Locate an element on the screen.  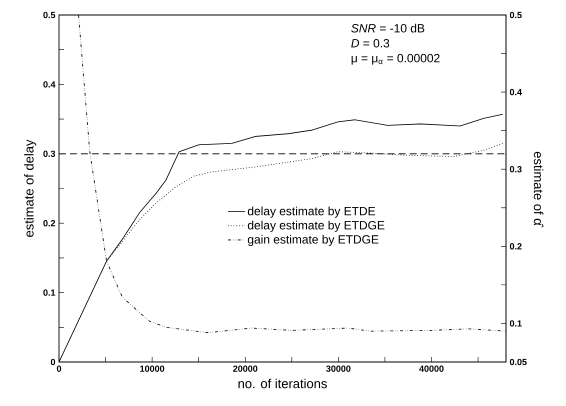
x-tick-label: 10000 is located at coordinates (152, 369).